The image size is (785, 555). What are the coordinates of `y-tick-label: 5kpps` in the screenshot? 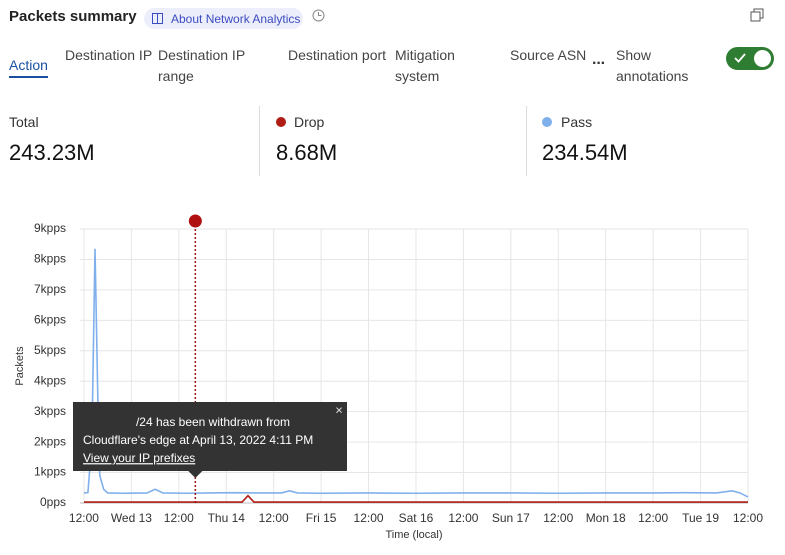 It's located at (50, 350).